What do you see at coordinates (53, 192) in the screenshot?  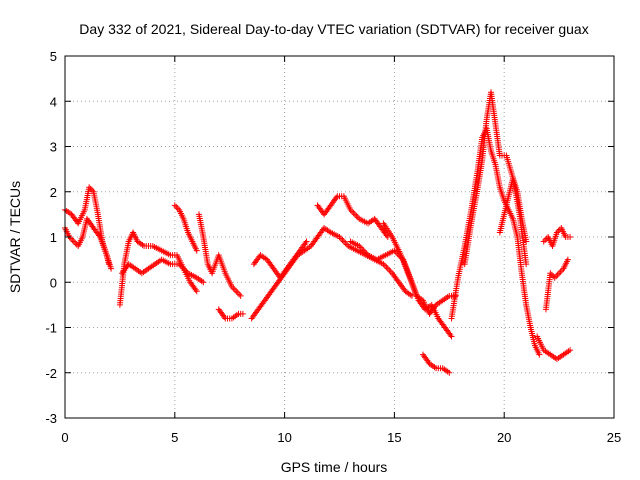 I see `y-tick-label: 2` at bounding box center [53, 192].